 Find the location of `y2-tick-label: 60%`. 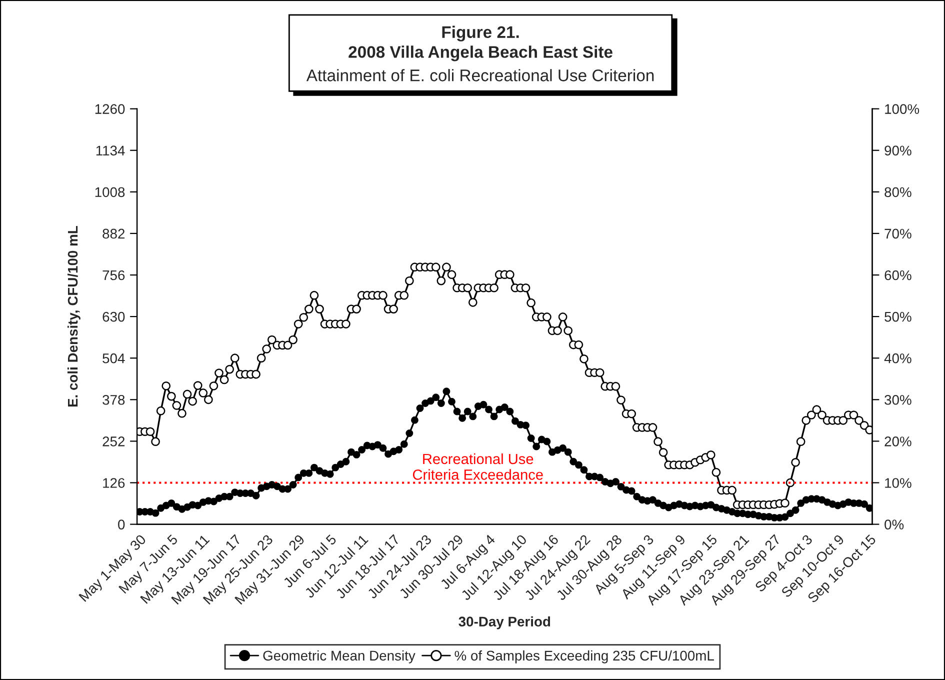

y2-tick-label: 60% is located at coordinates (898, 275).